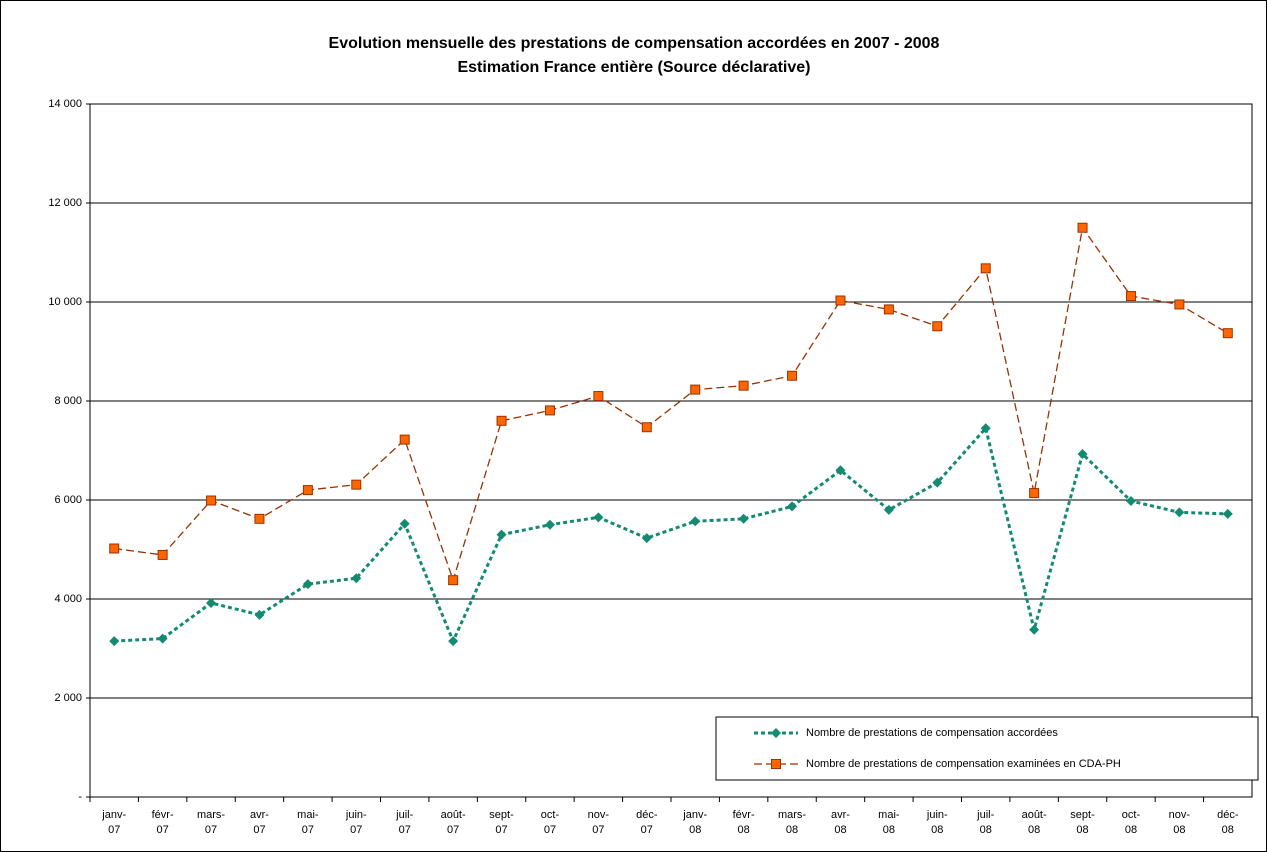 The height and width of the screenshot is (852, 1267). I want to click on x-tick-label: août- 08, so click(1034, 822).